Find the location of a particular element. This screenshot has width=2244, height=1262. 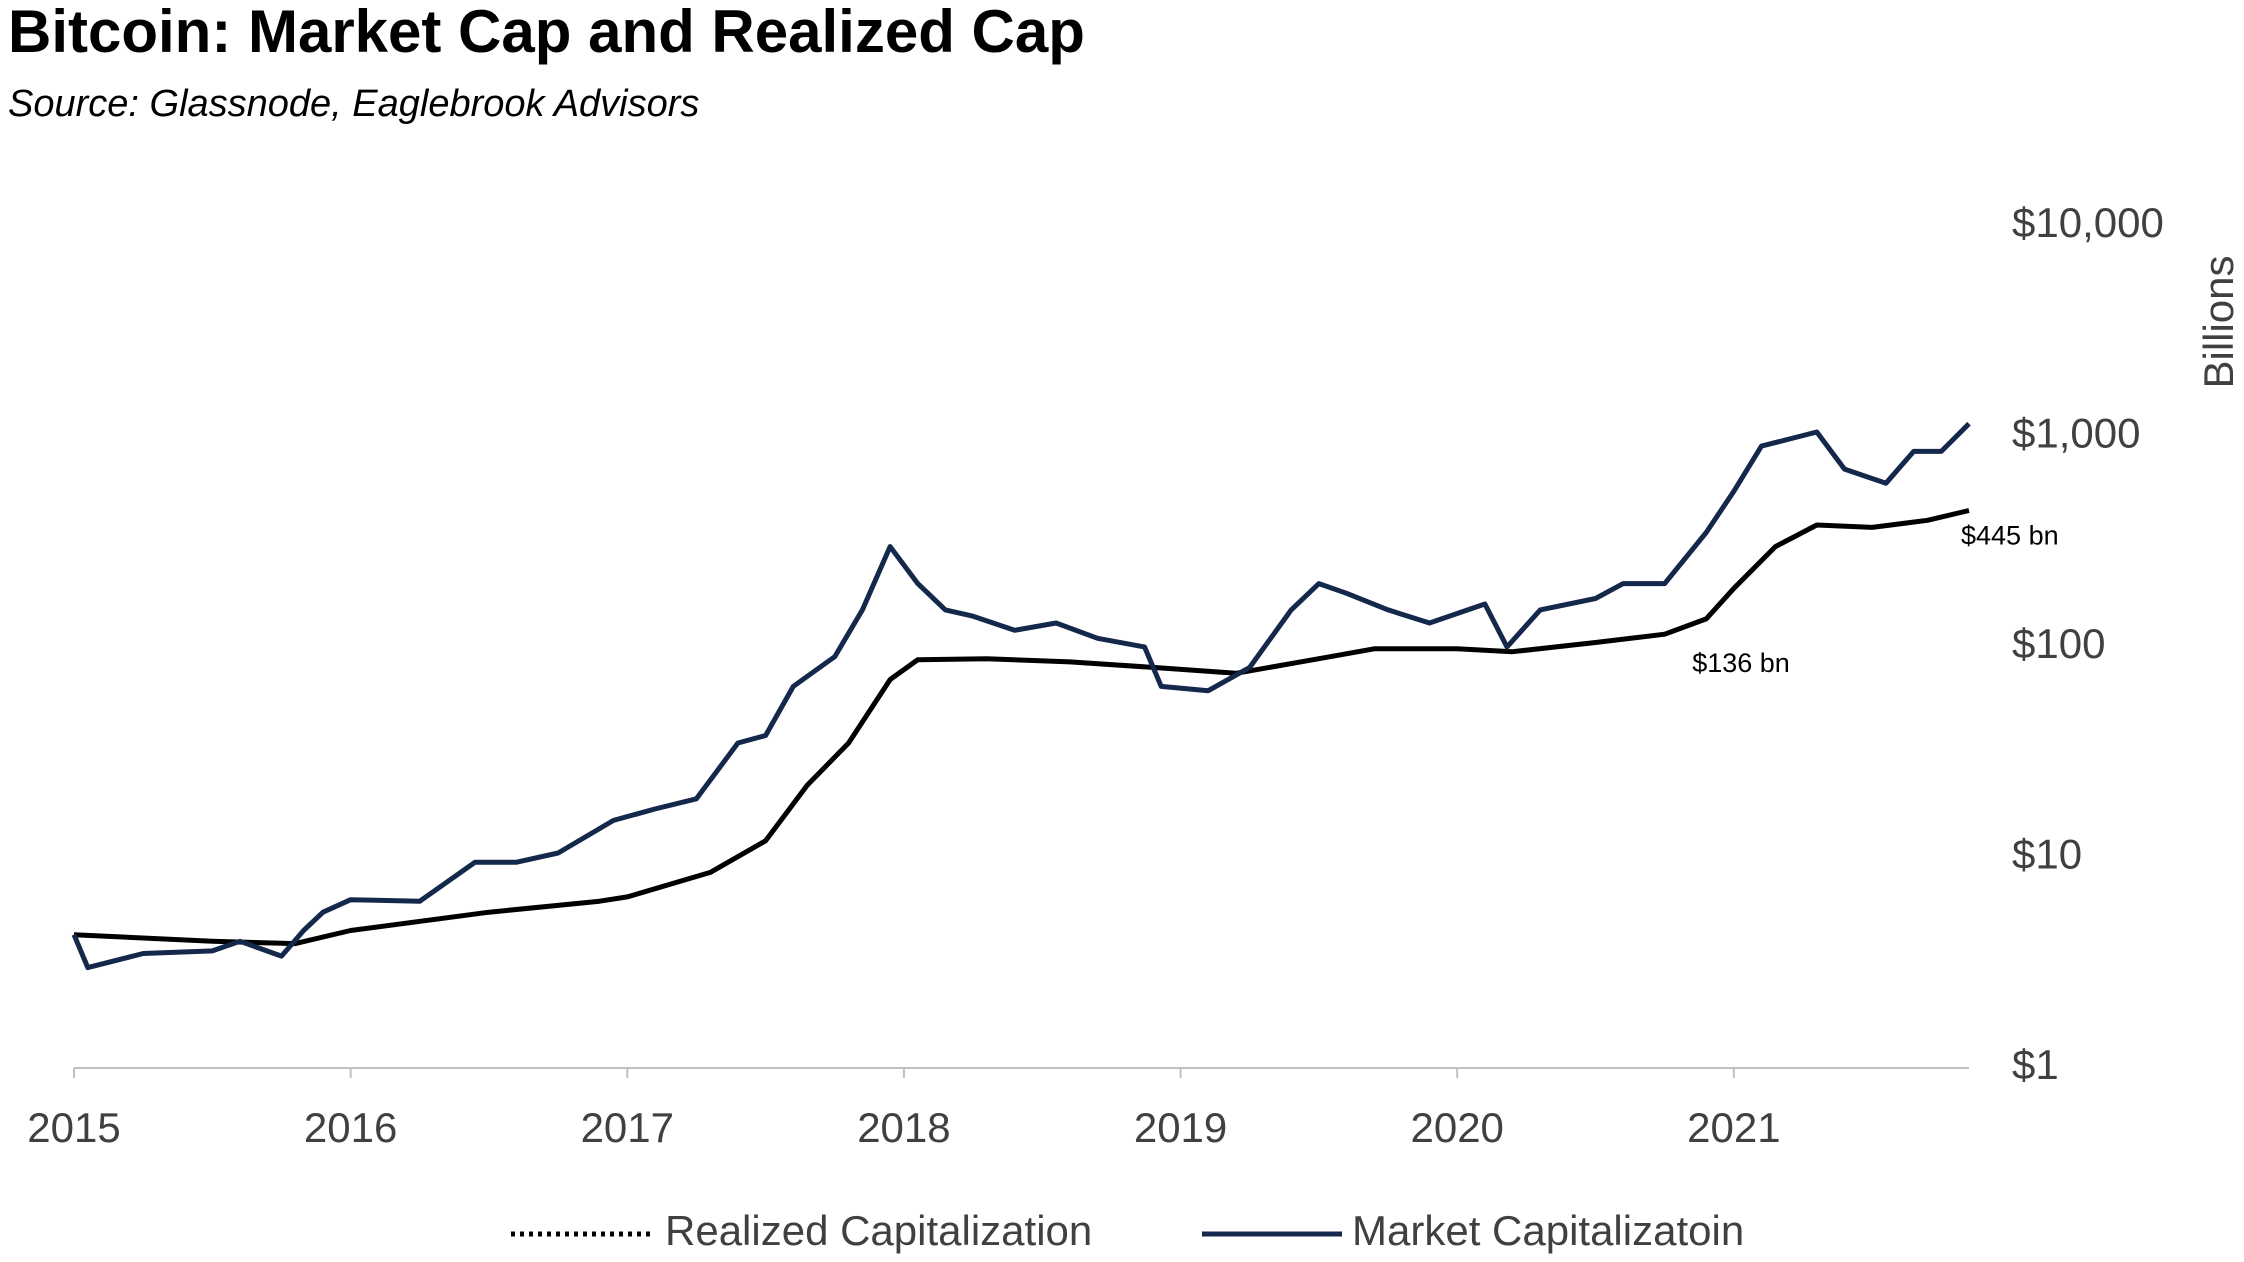

y-tick-label: $1 is located at coordinates (2035, 1064).